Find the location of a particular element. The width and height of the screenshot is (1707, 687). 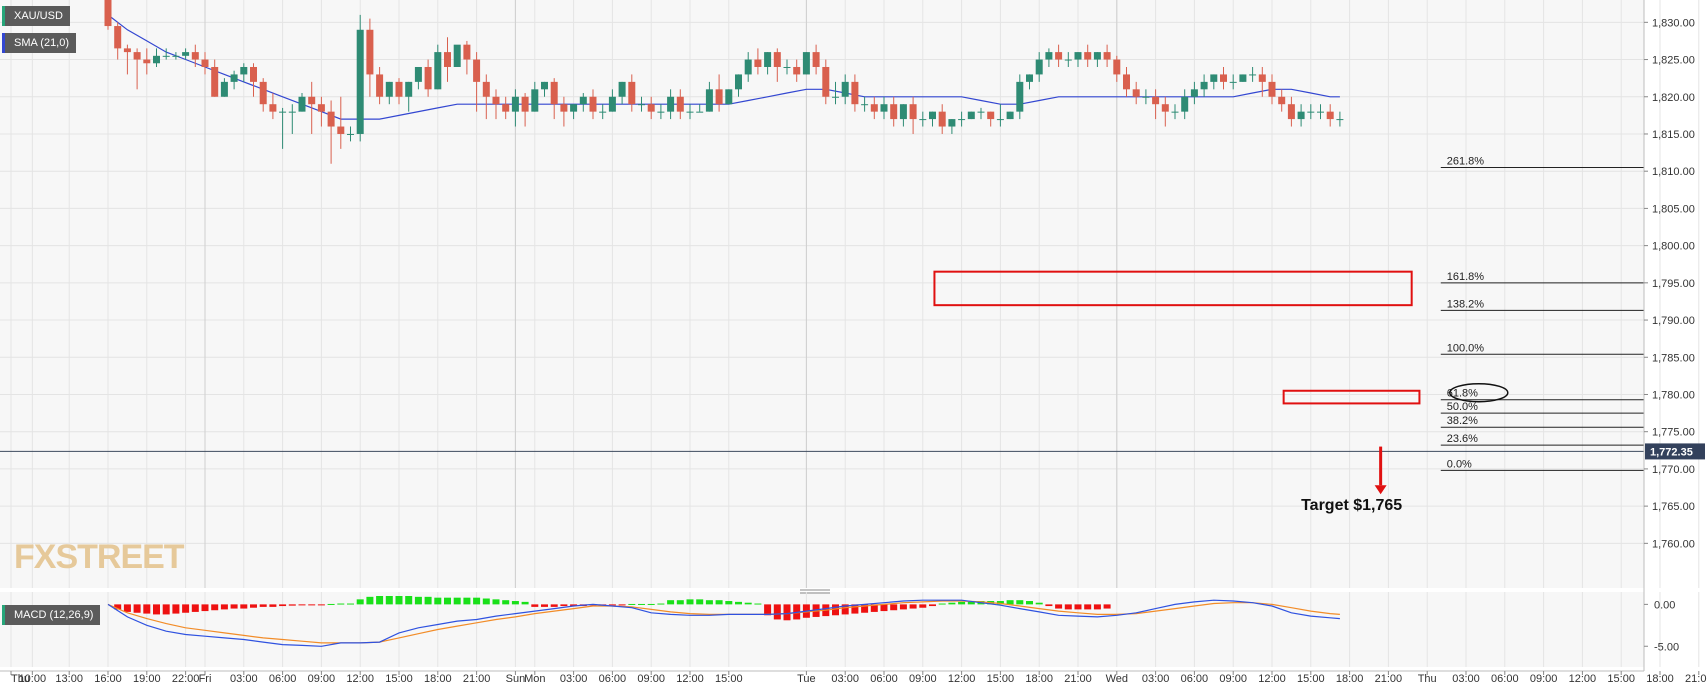

current-price-badge-bg is located at coordinates (1675, 451).